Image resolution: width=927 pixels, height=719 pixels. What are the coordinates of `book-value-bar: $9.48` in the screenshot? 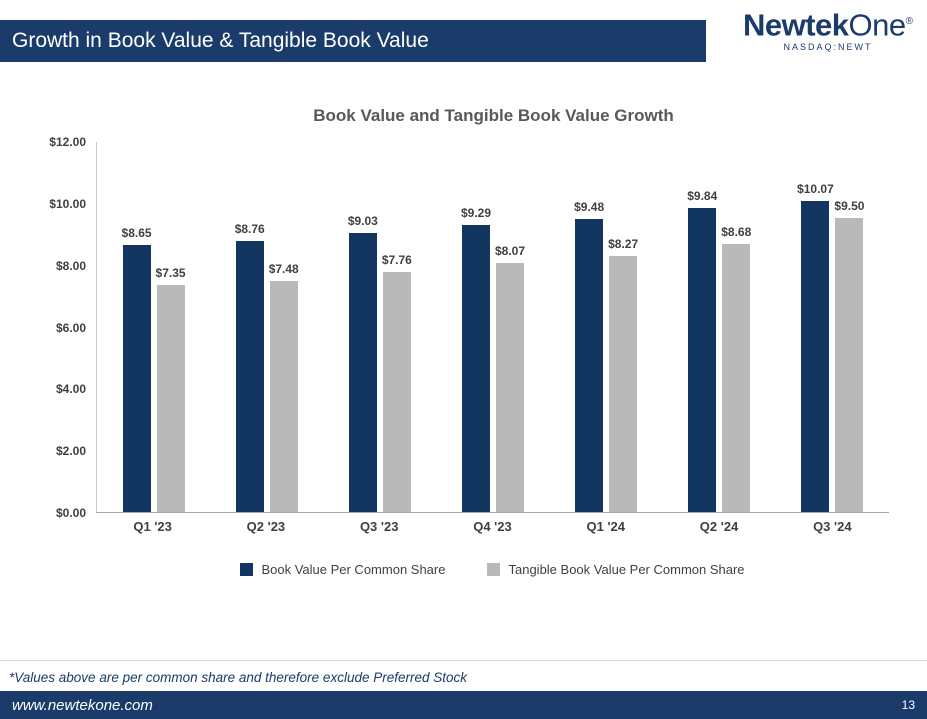 It's located at (589, 356).